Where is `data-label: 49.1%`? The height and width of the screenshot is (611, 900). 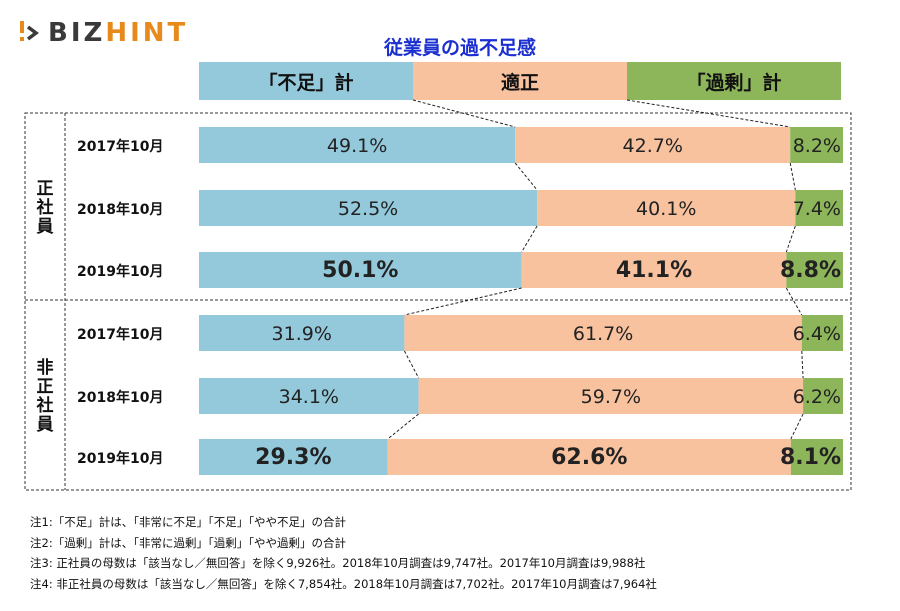
data-label: 49.1% is located at coordinates (357, 146).